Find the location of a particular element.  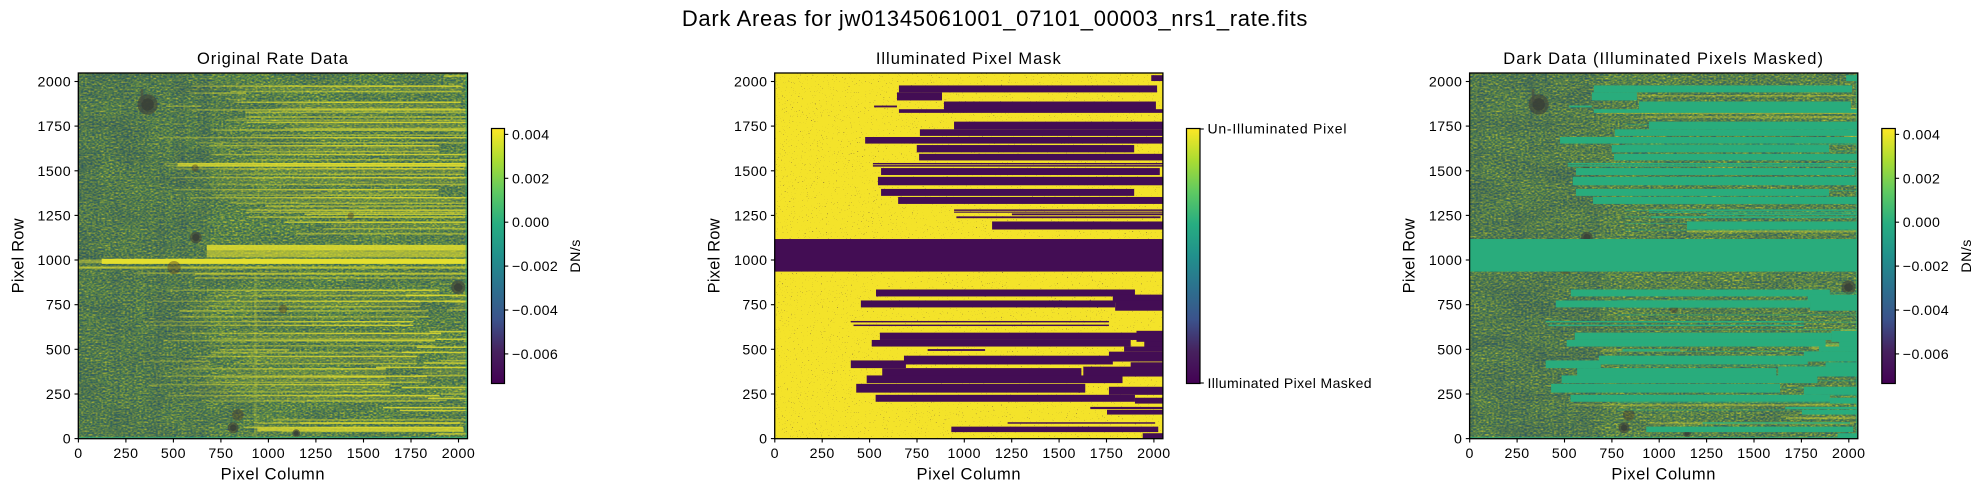

svg-text:Dark Data (Illuminated Pixels: Dark Data (Illuminated Pixels Masked) is located at coordinates (1663, 59).